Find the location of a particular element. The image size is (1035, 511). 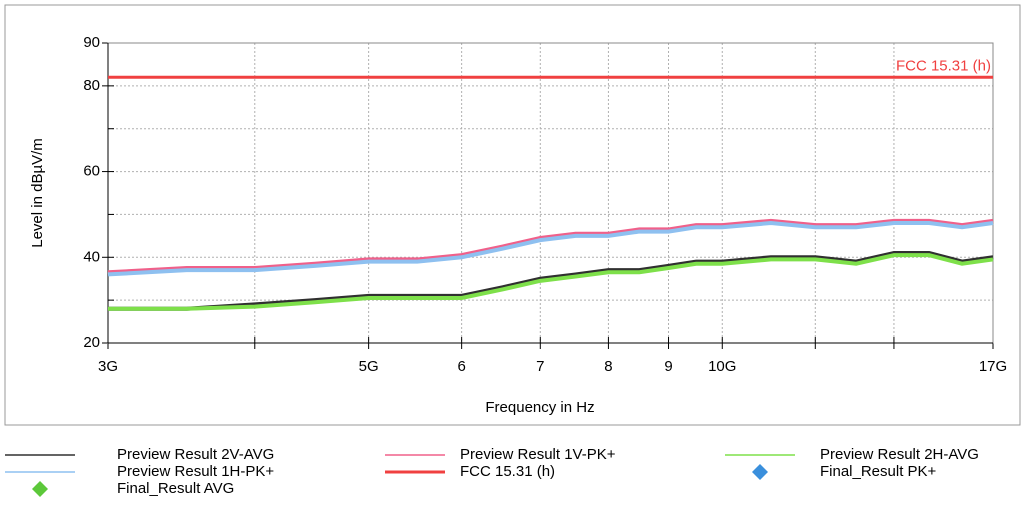

legend-label: Final_Result AVG is located at coordinates (175, 488).